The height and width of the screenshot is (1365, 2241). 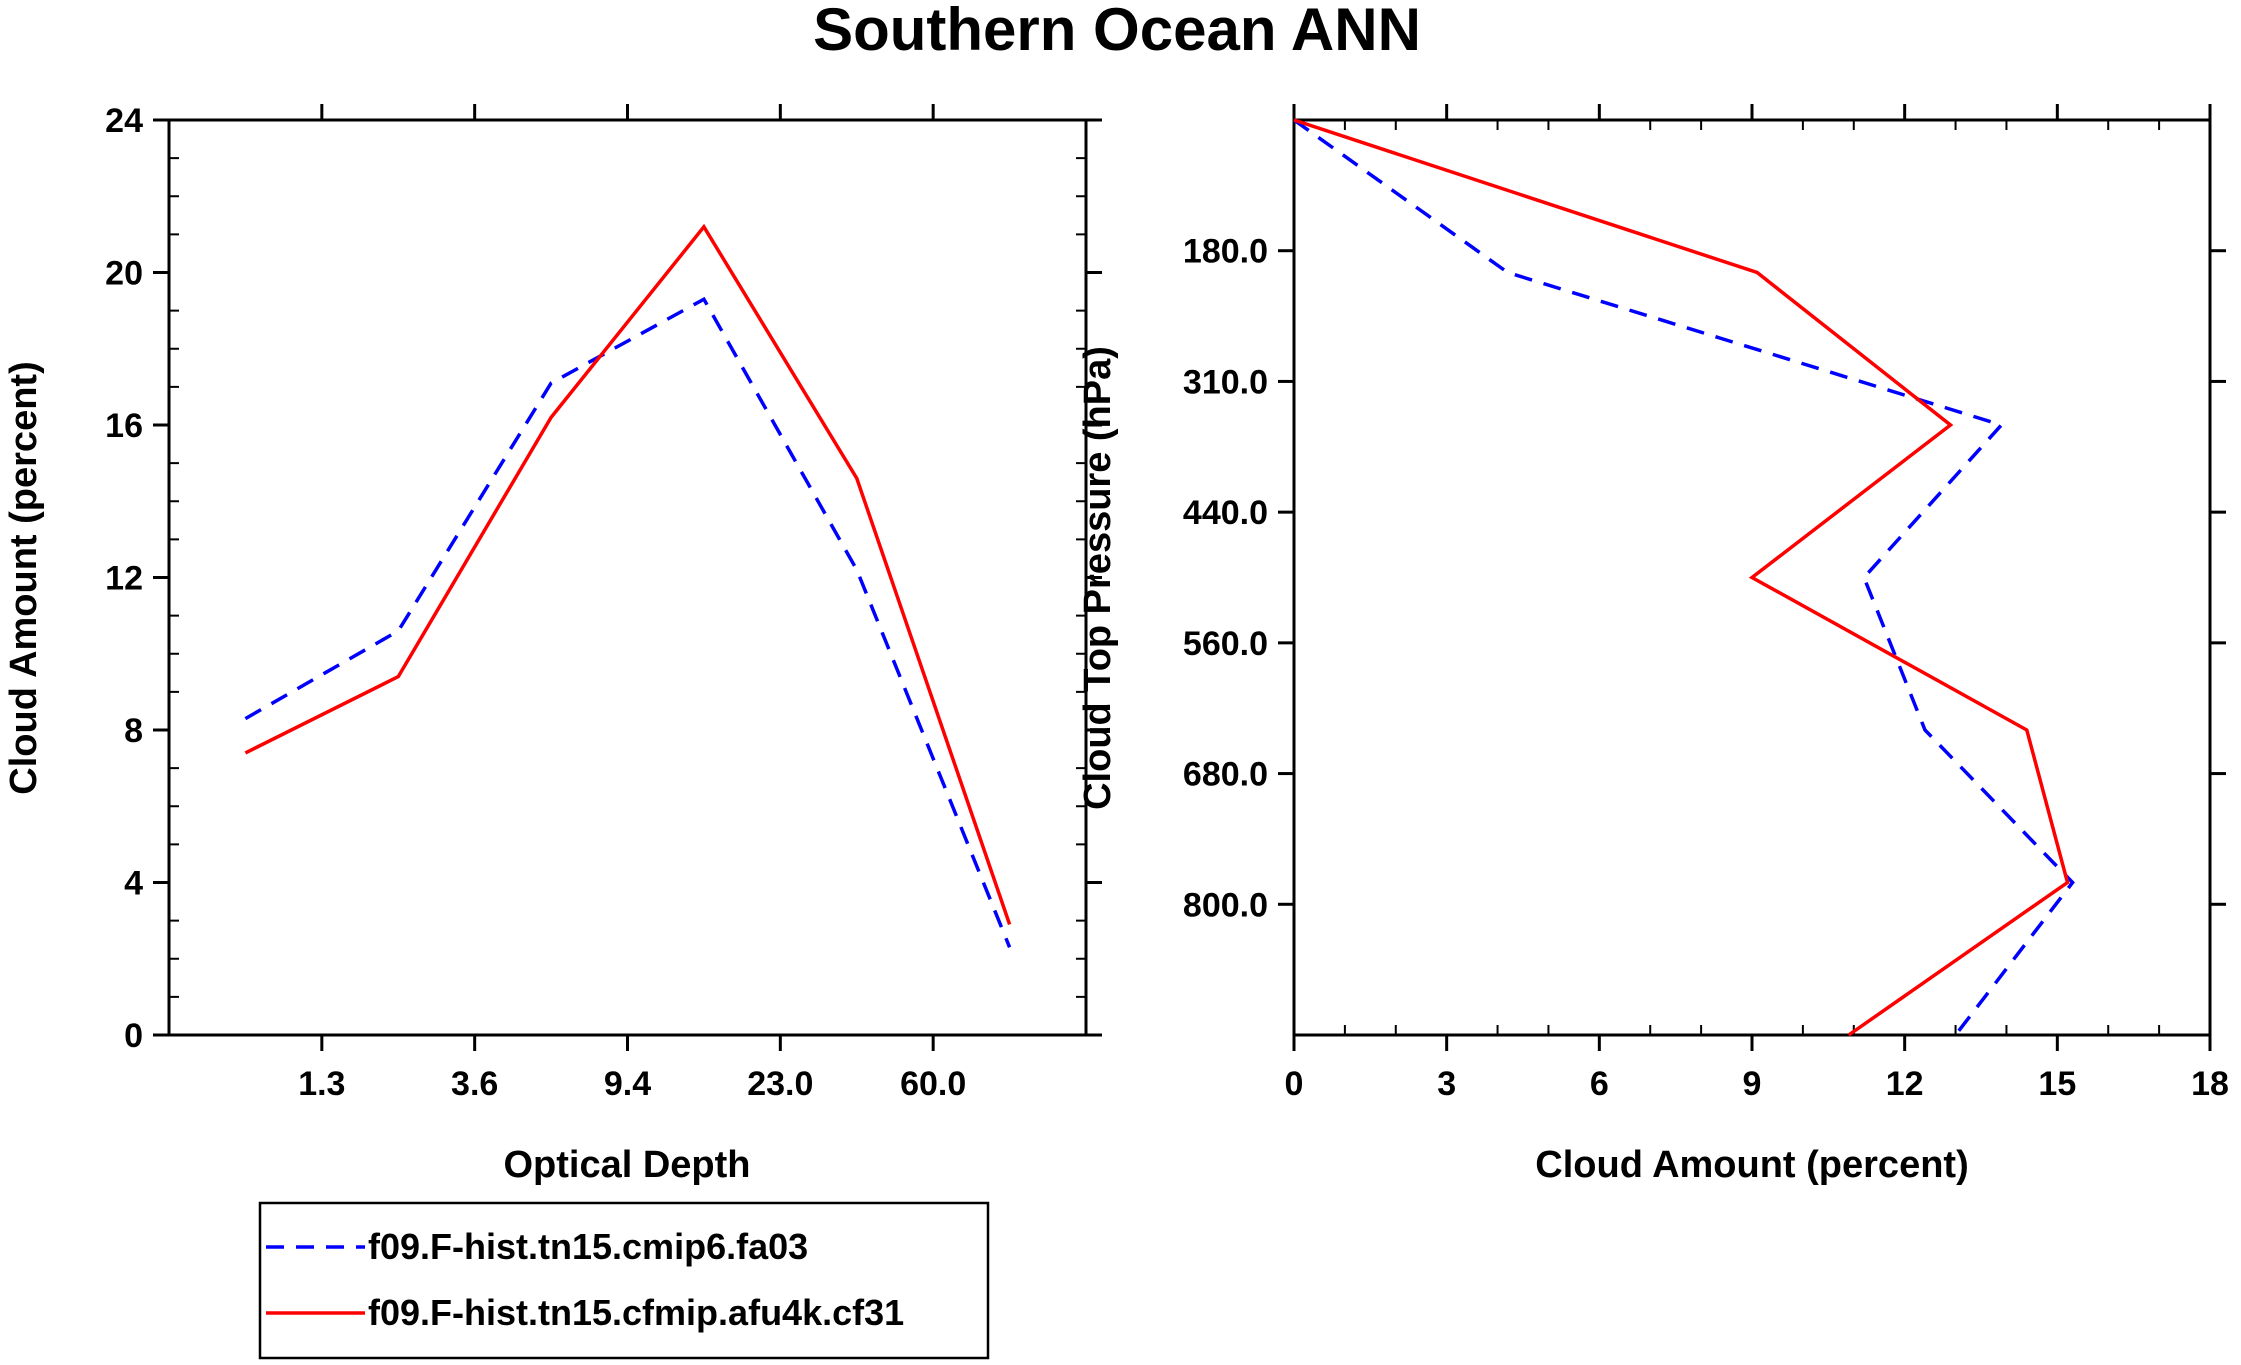 I want to click on right-y-tick-label: 560.0, so click(x=1225, y=644).